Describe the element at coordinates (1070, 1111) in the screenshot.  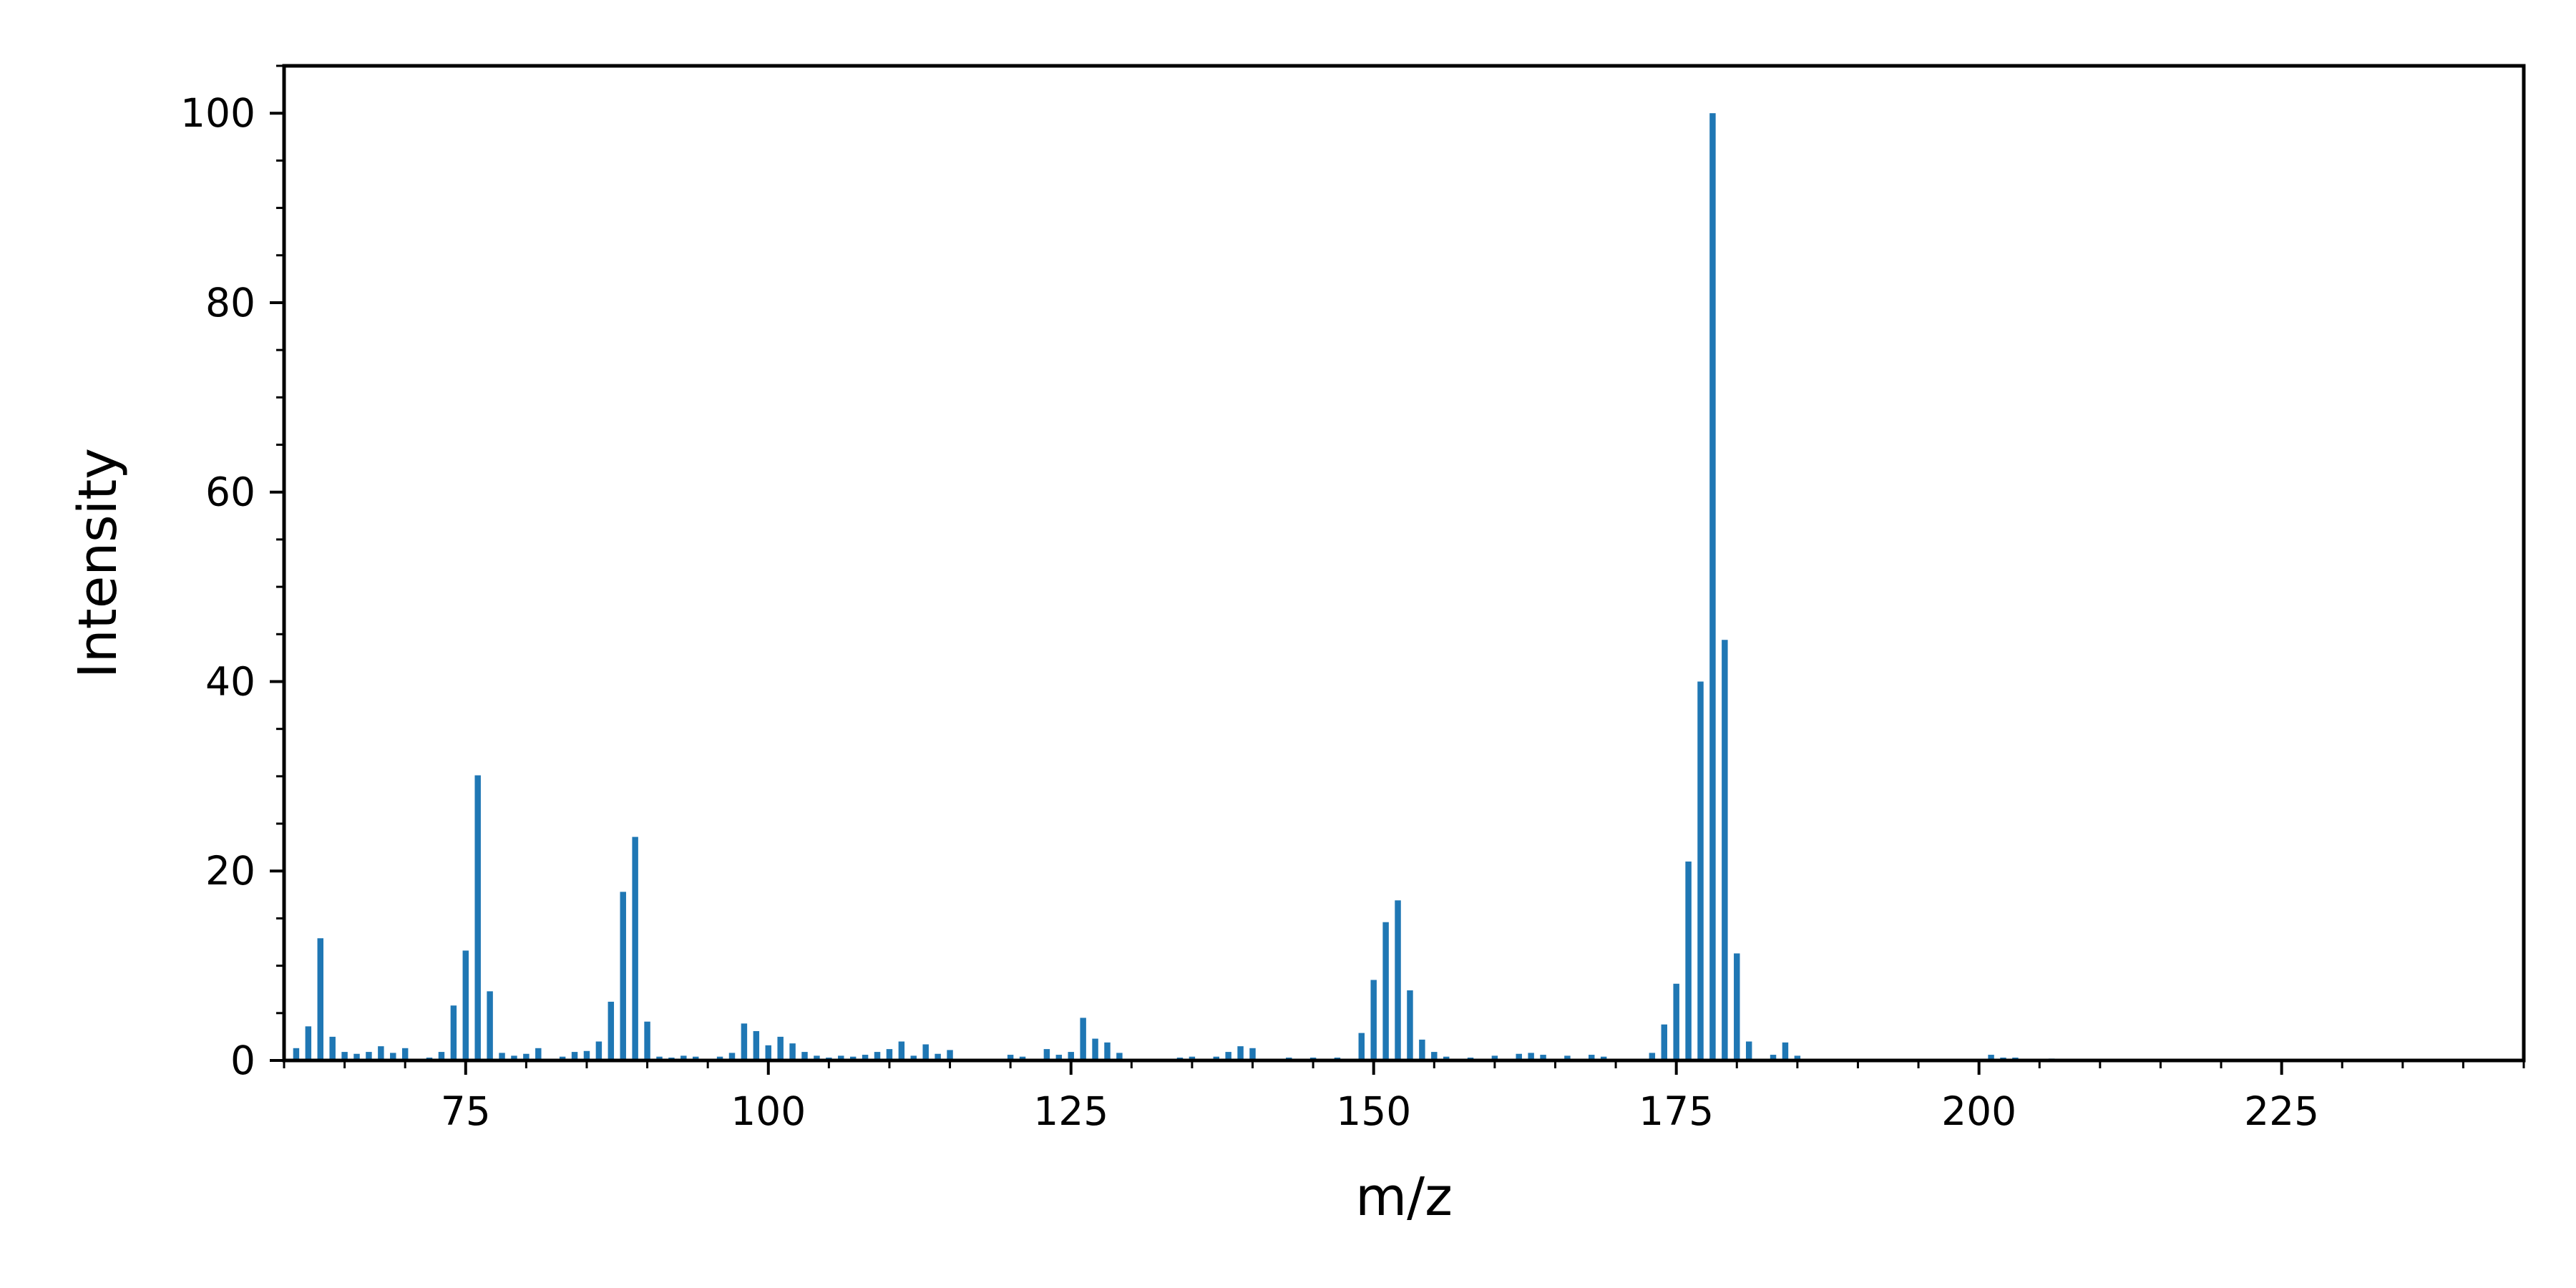
I see `x-tick-label: 125` at that location.